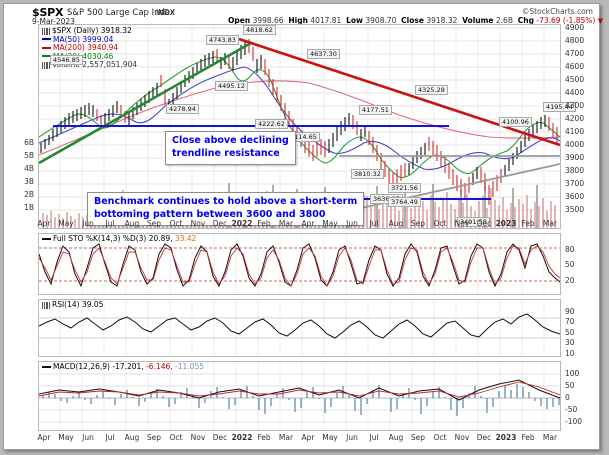 The height and width of the screenshot is (455, 609). I want to click on bottom-xtick: Apr, so click(44, 437).